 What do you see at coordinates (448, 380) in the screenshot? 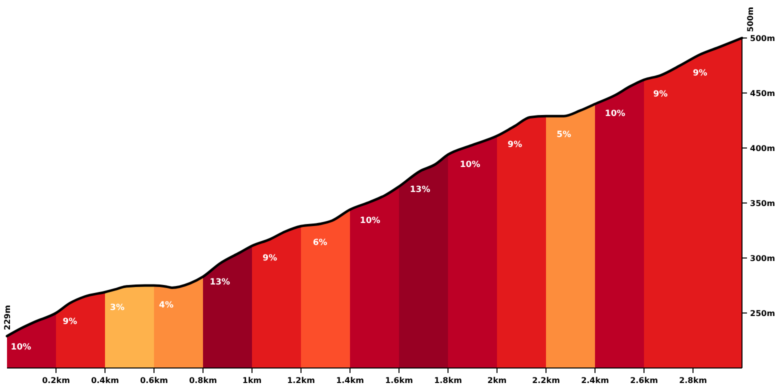
I see `x-tick-label: 1.8km` at bounding box center [448, 380].